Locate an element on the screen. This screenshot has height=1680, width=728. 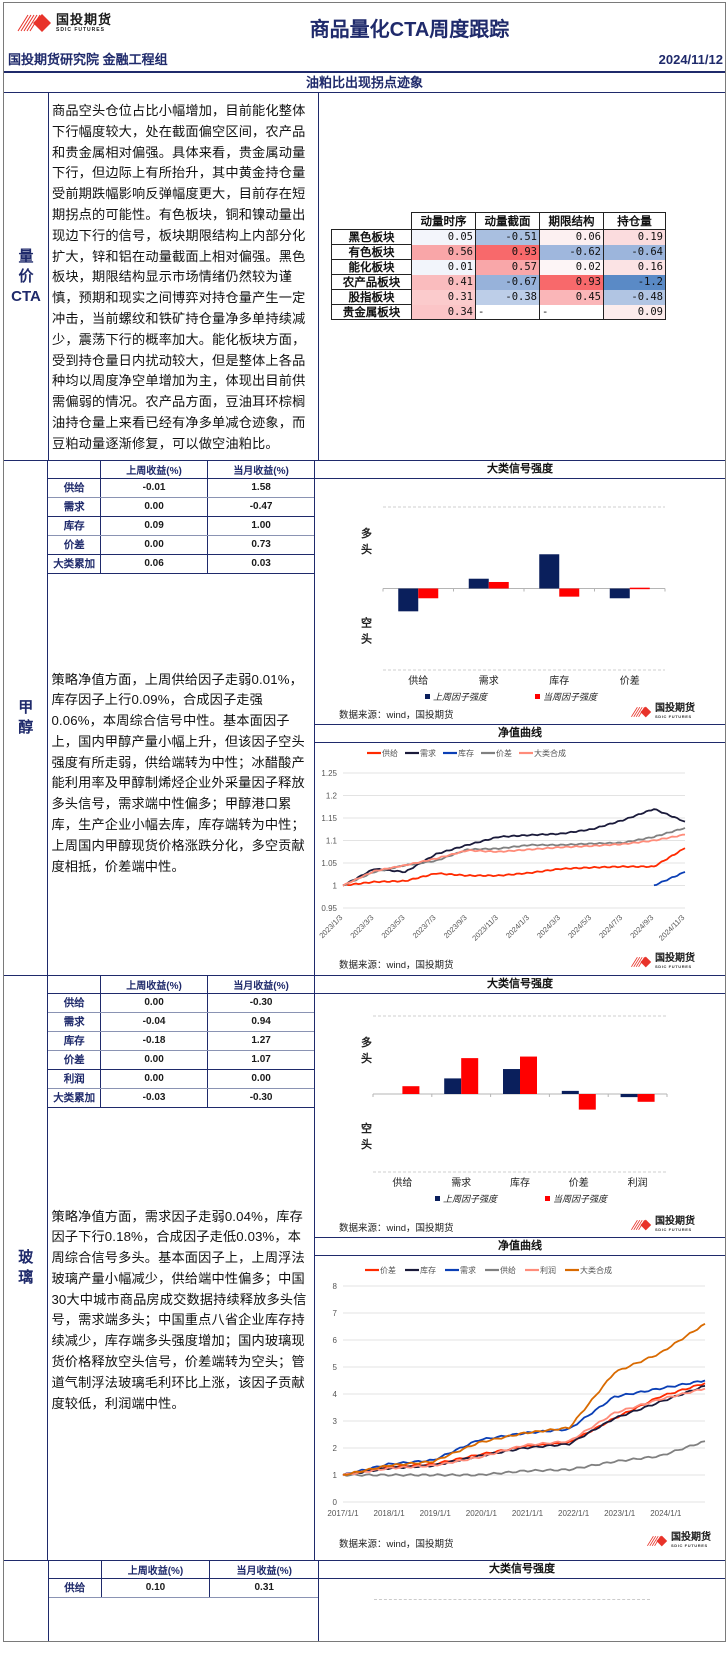
heatmap-row: 黑色板块 0.05 -0.51 0.06 0.19 is located at coordinates (498, 237).